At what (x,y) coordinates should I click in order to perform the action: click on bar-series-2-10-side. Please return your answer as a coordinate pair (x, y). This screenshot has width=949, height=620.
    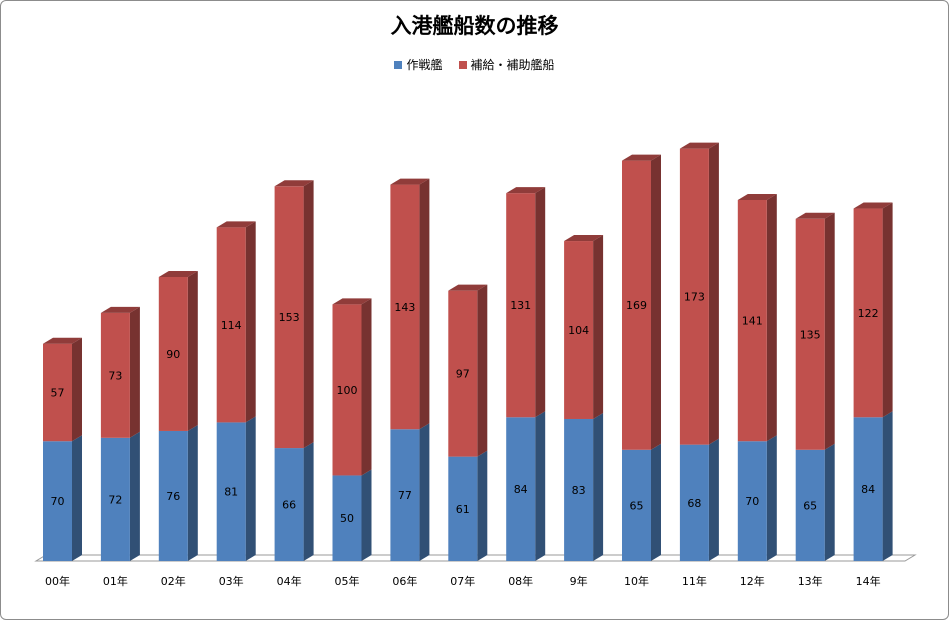
    Looking at the image, I should click on (656, 302).